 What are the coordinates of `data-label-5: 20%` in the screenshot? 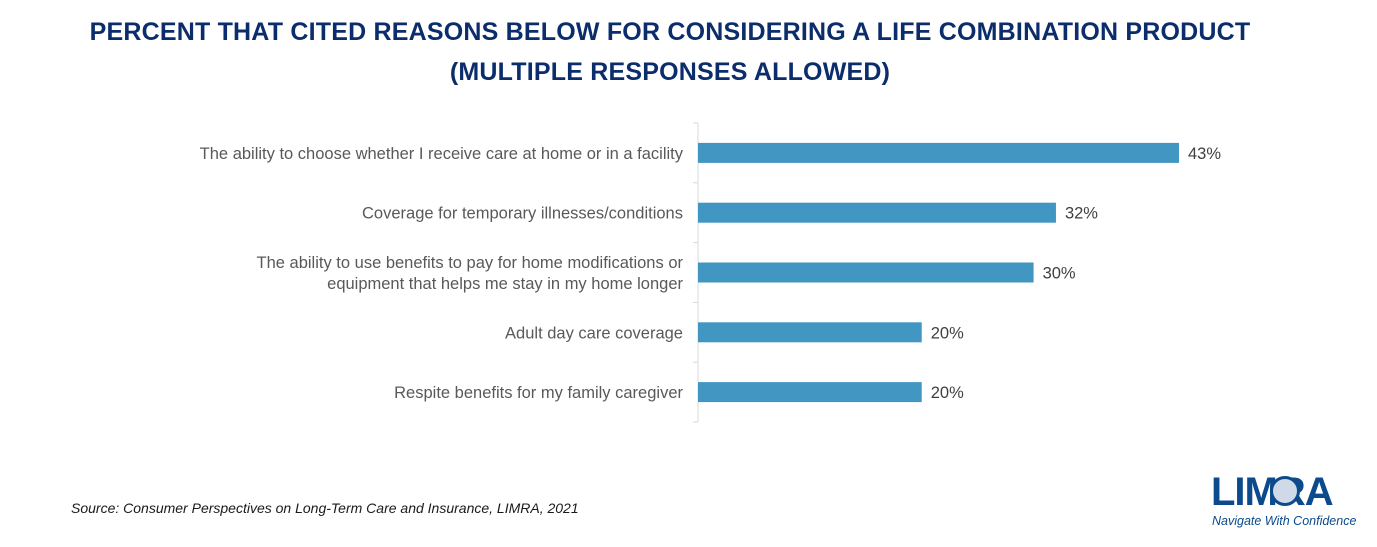 It's located at (947, 393).